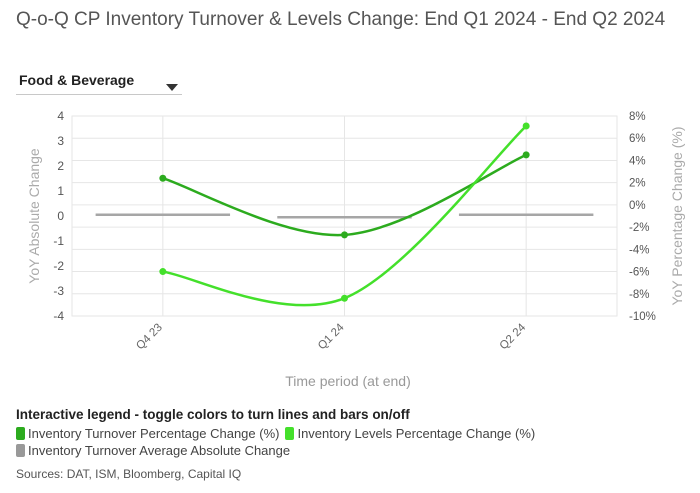 Image resolution: width=700 pixels, height=493 pixels. What do you see at coordinates (348, 381) in the screenshot?
I see `x-axis-title: Time period (at end)` at bounding box center [348, 381].